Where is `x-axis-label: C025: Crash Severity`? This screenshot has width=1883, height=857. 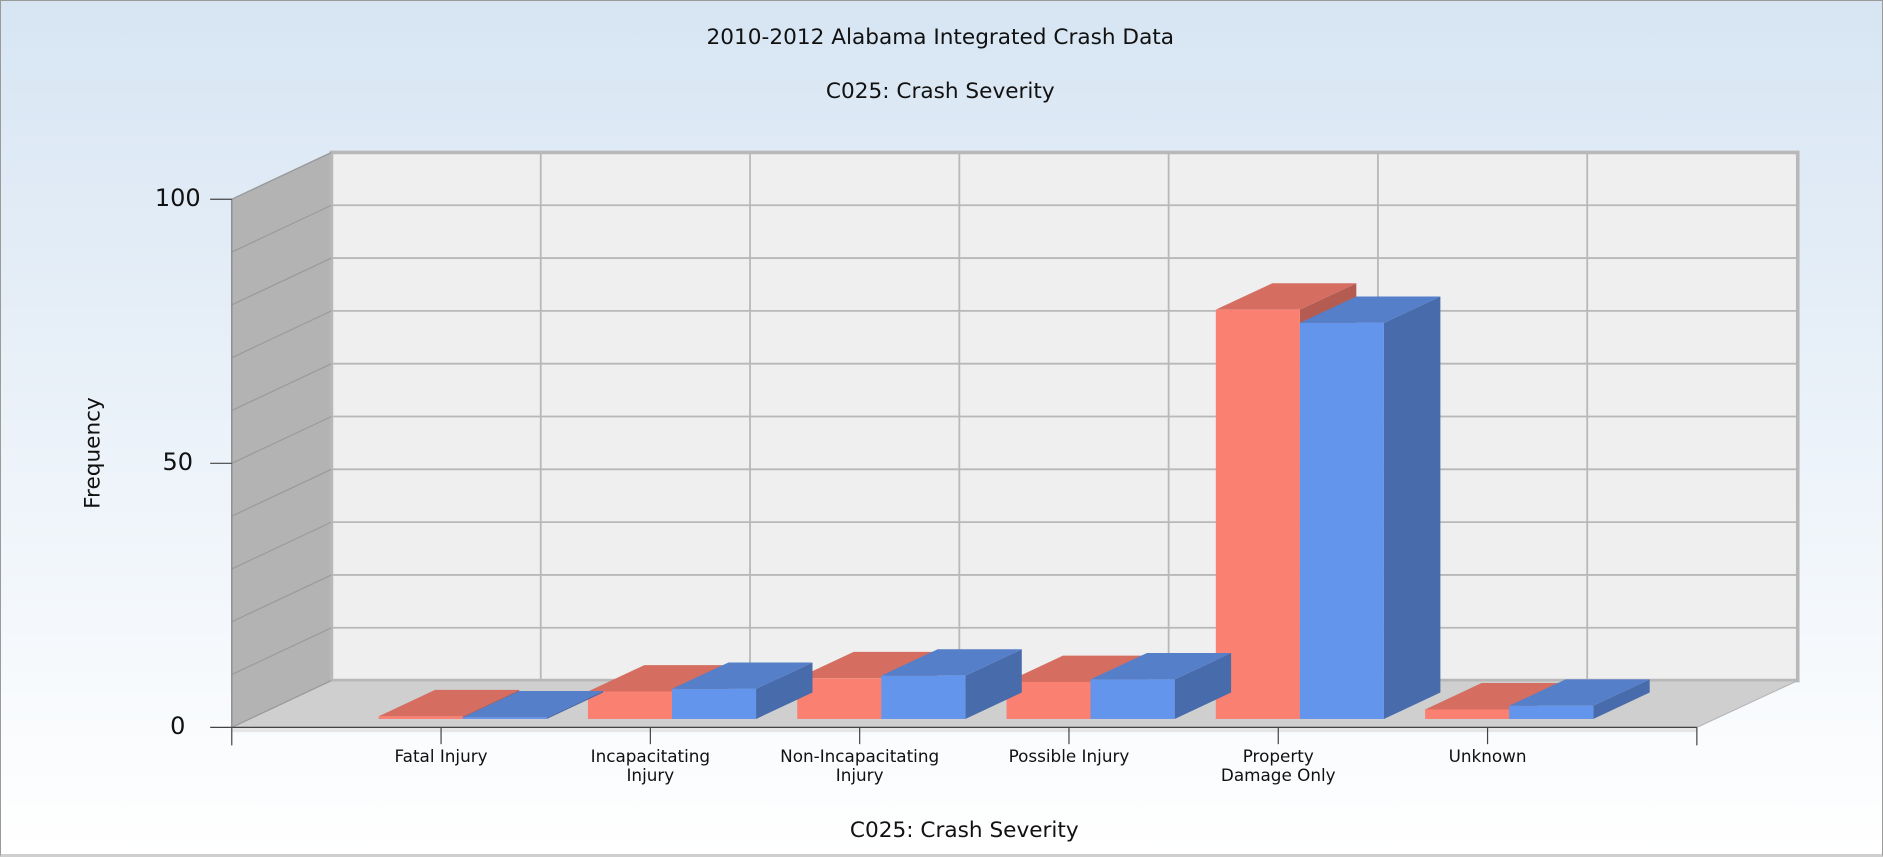 x-axis-label: C025: Crash Severity is located at coordinates (964, 830).